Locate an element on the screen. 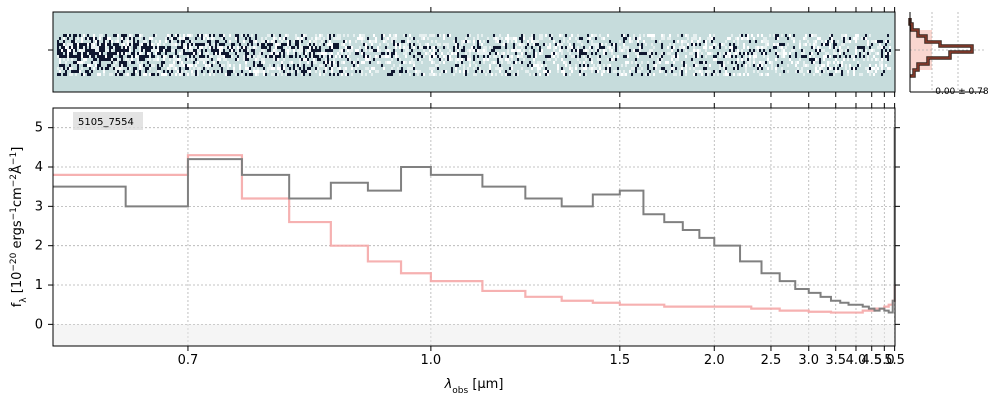 Image resolution: width=1000 pixels, height=400 pixels. histogram-content is located at coordinates (946, 52).